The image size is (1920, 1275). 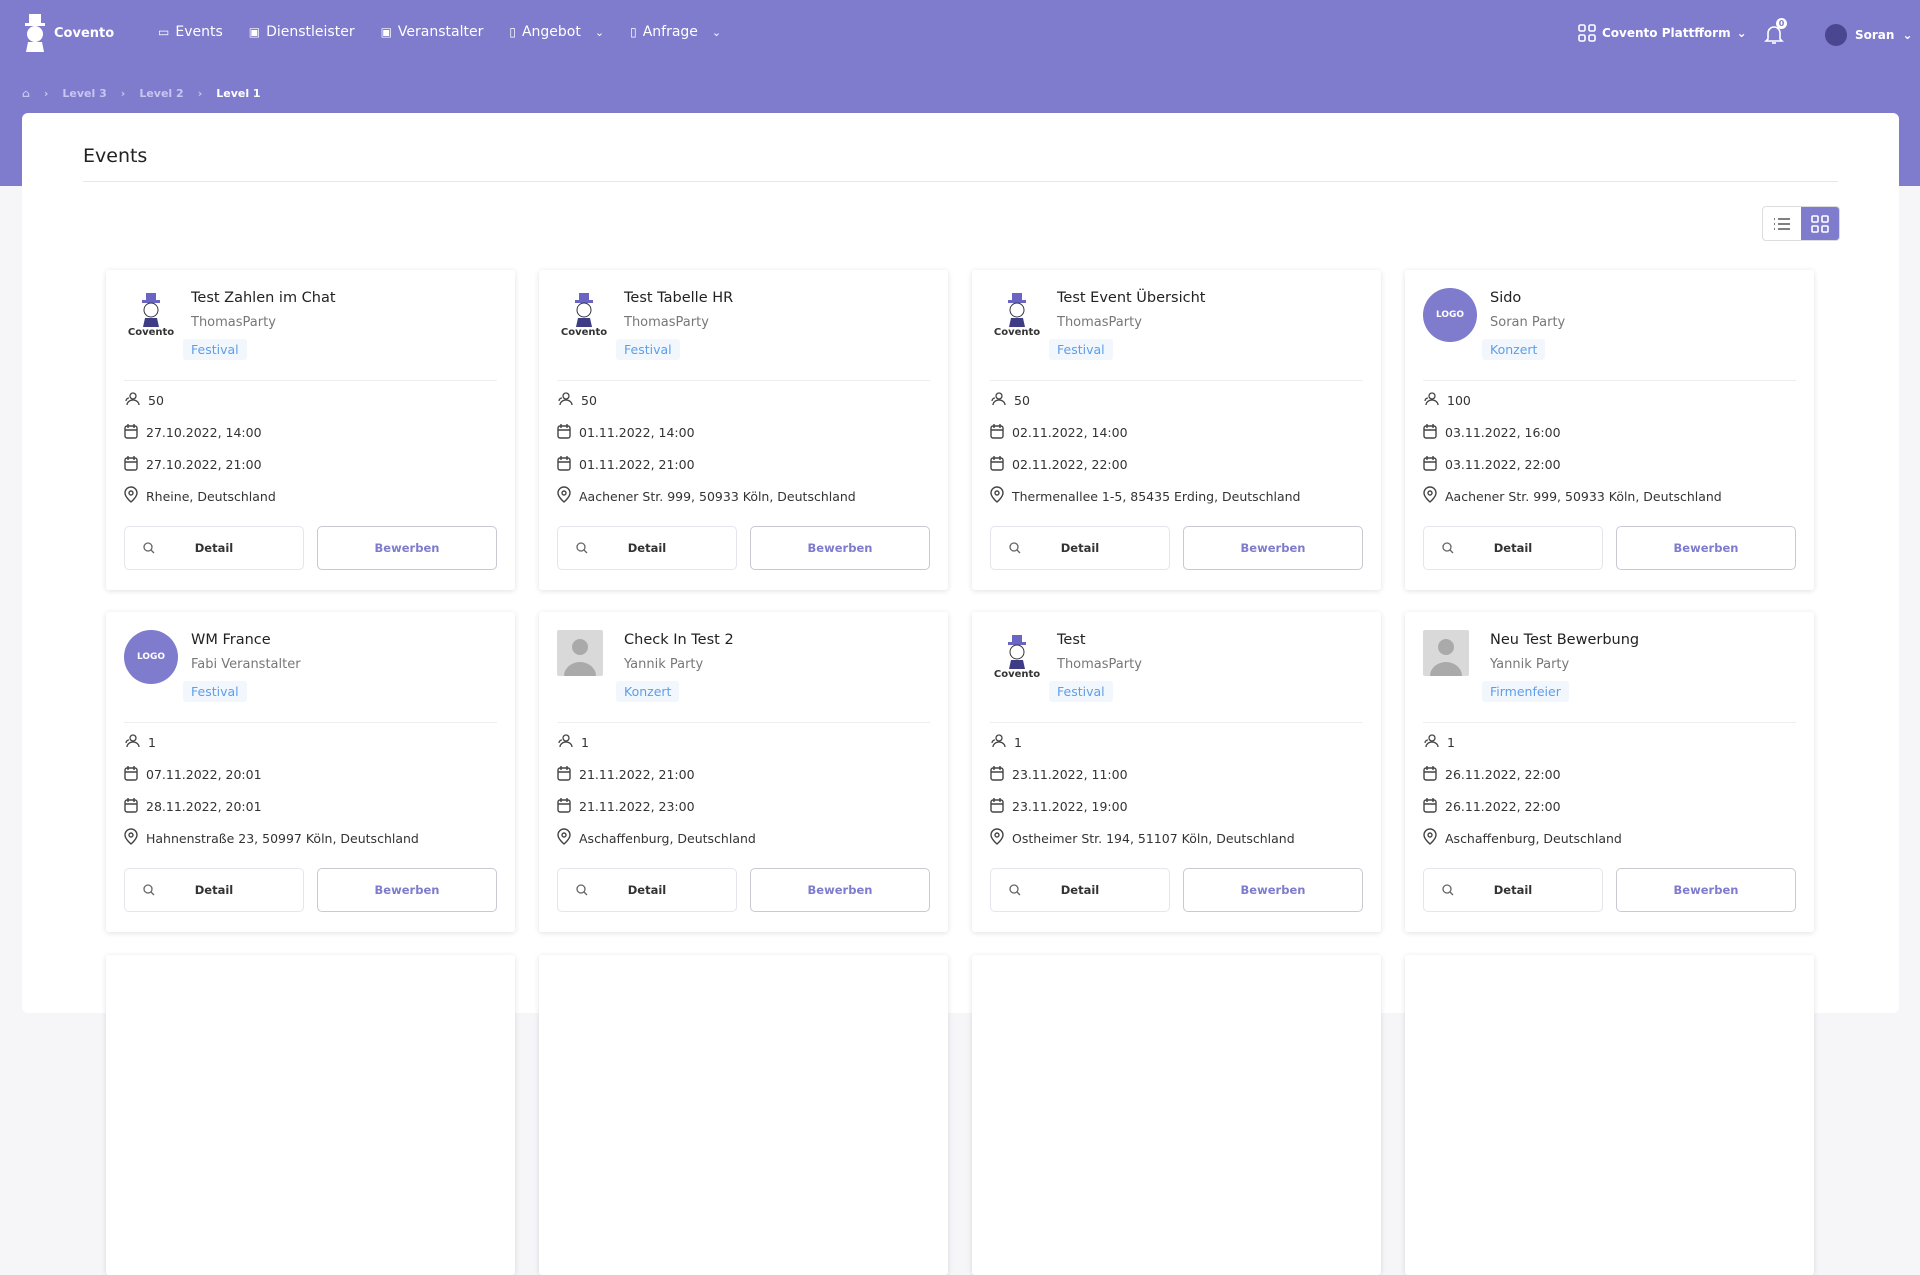 What do you see at coordinates (211, 496) in the screenshot?
I see `event-location: Rheine, Deutschland` at bounding box center [211, 496].